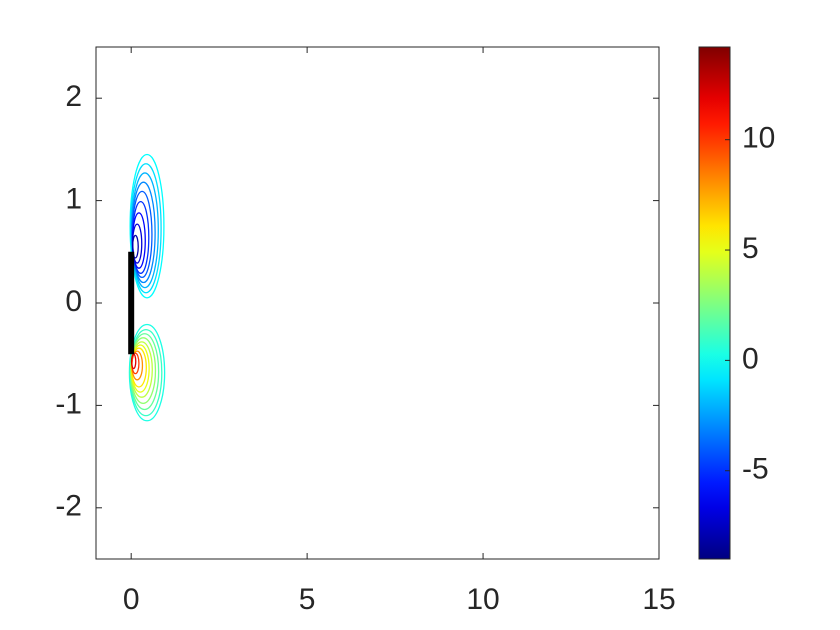 The width and height of the screenshot is (840, 630). I want to click on colorbar-tick-label: 5, so click(750, 248).